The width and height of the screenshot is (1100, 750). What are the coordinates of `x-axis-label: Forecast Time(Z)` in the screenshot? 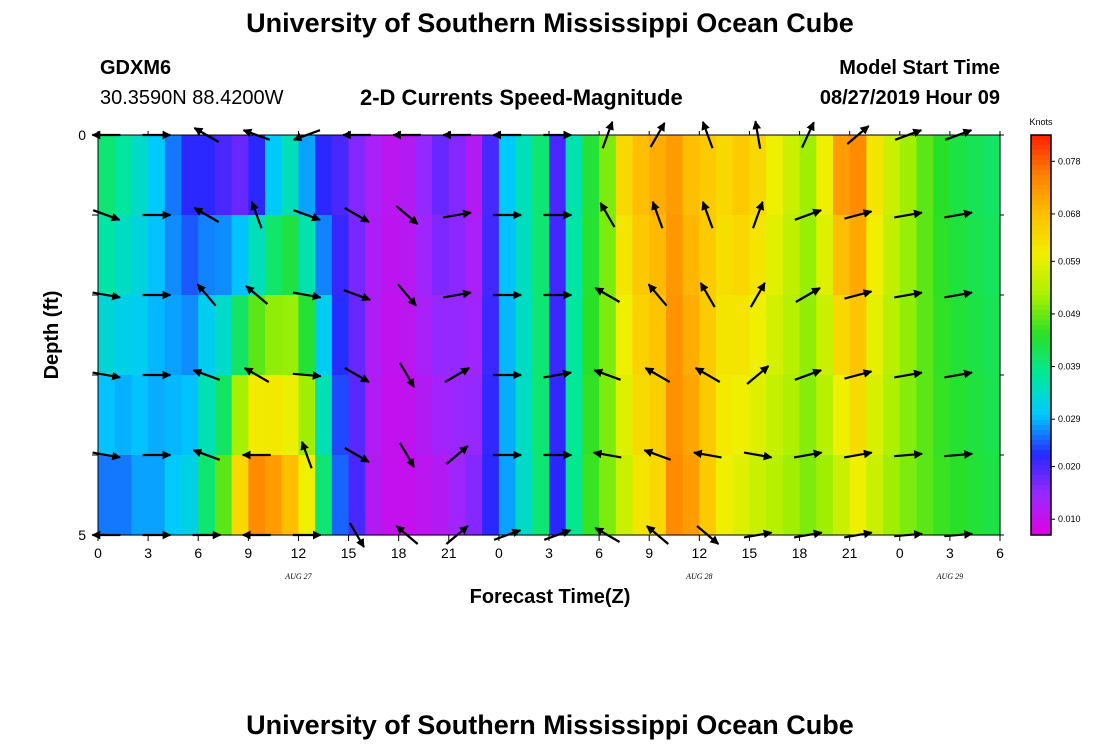 It's located at (550, 597).